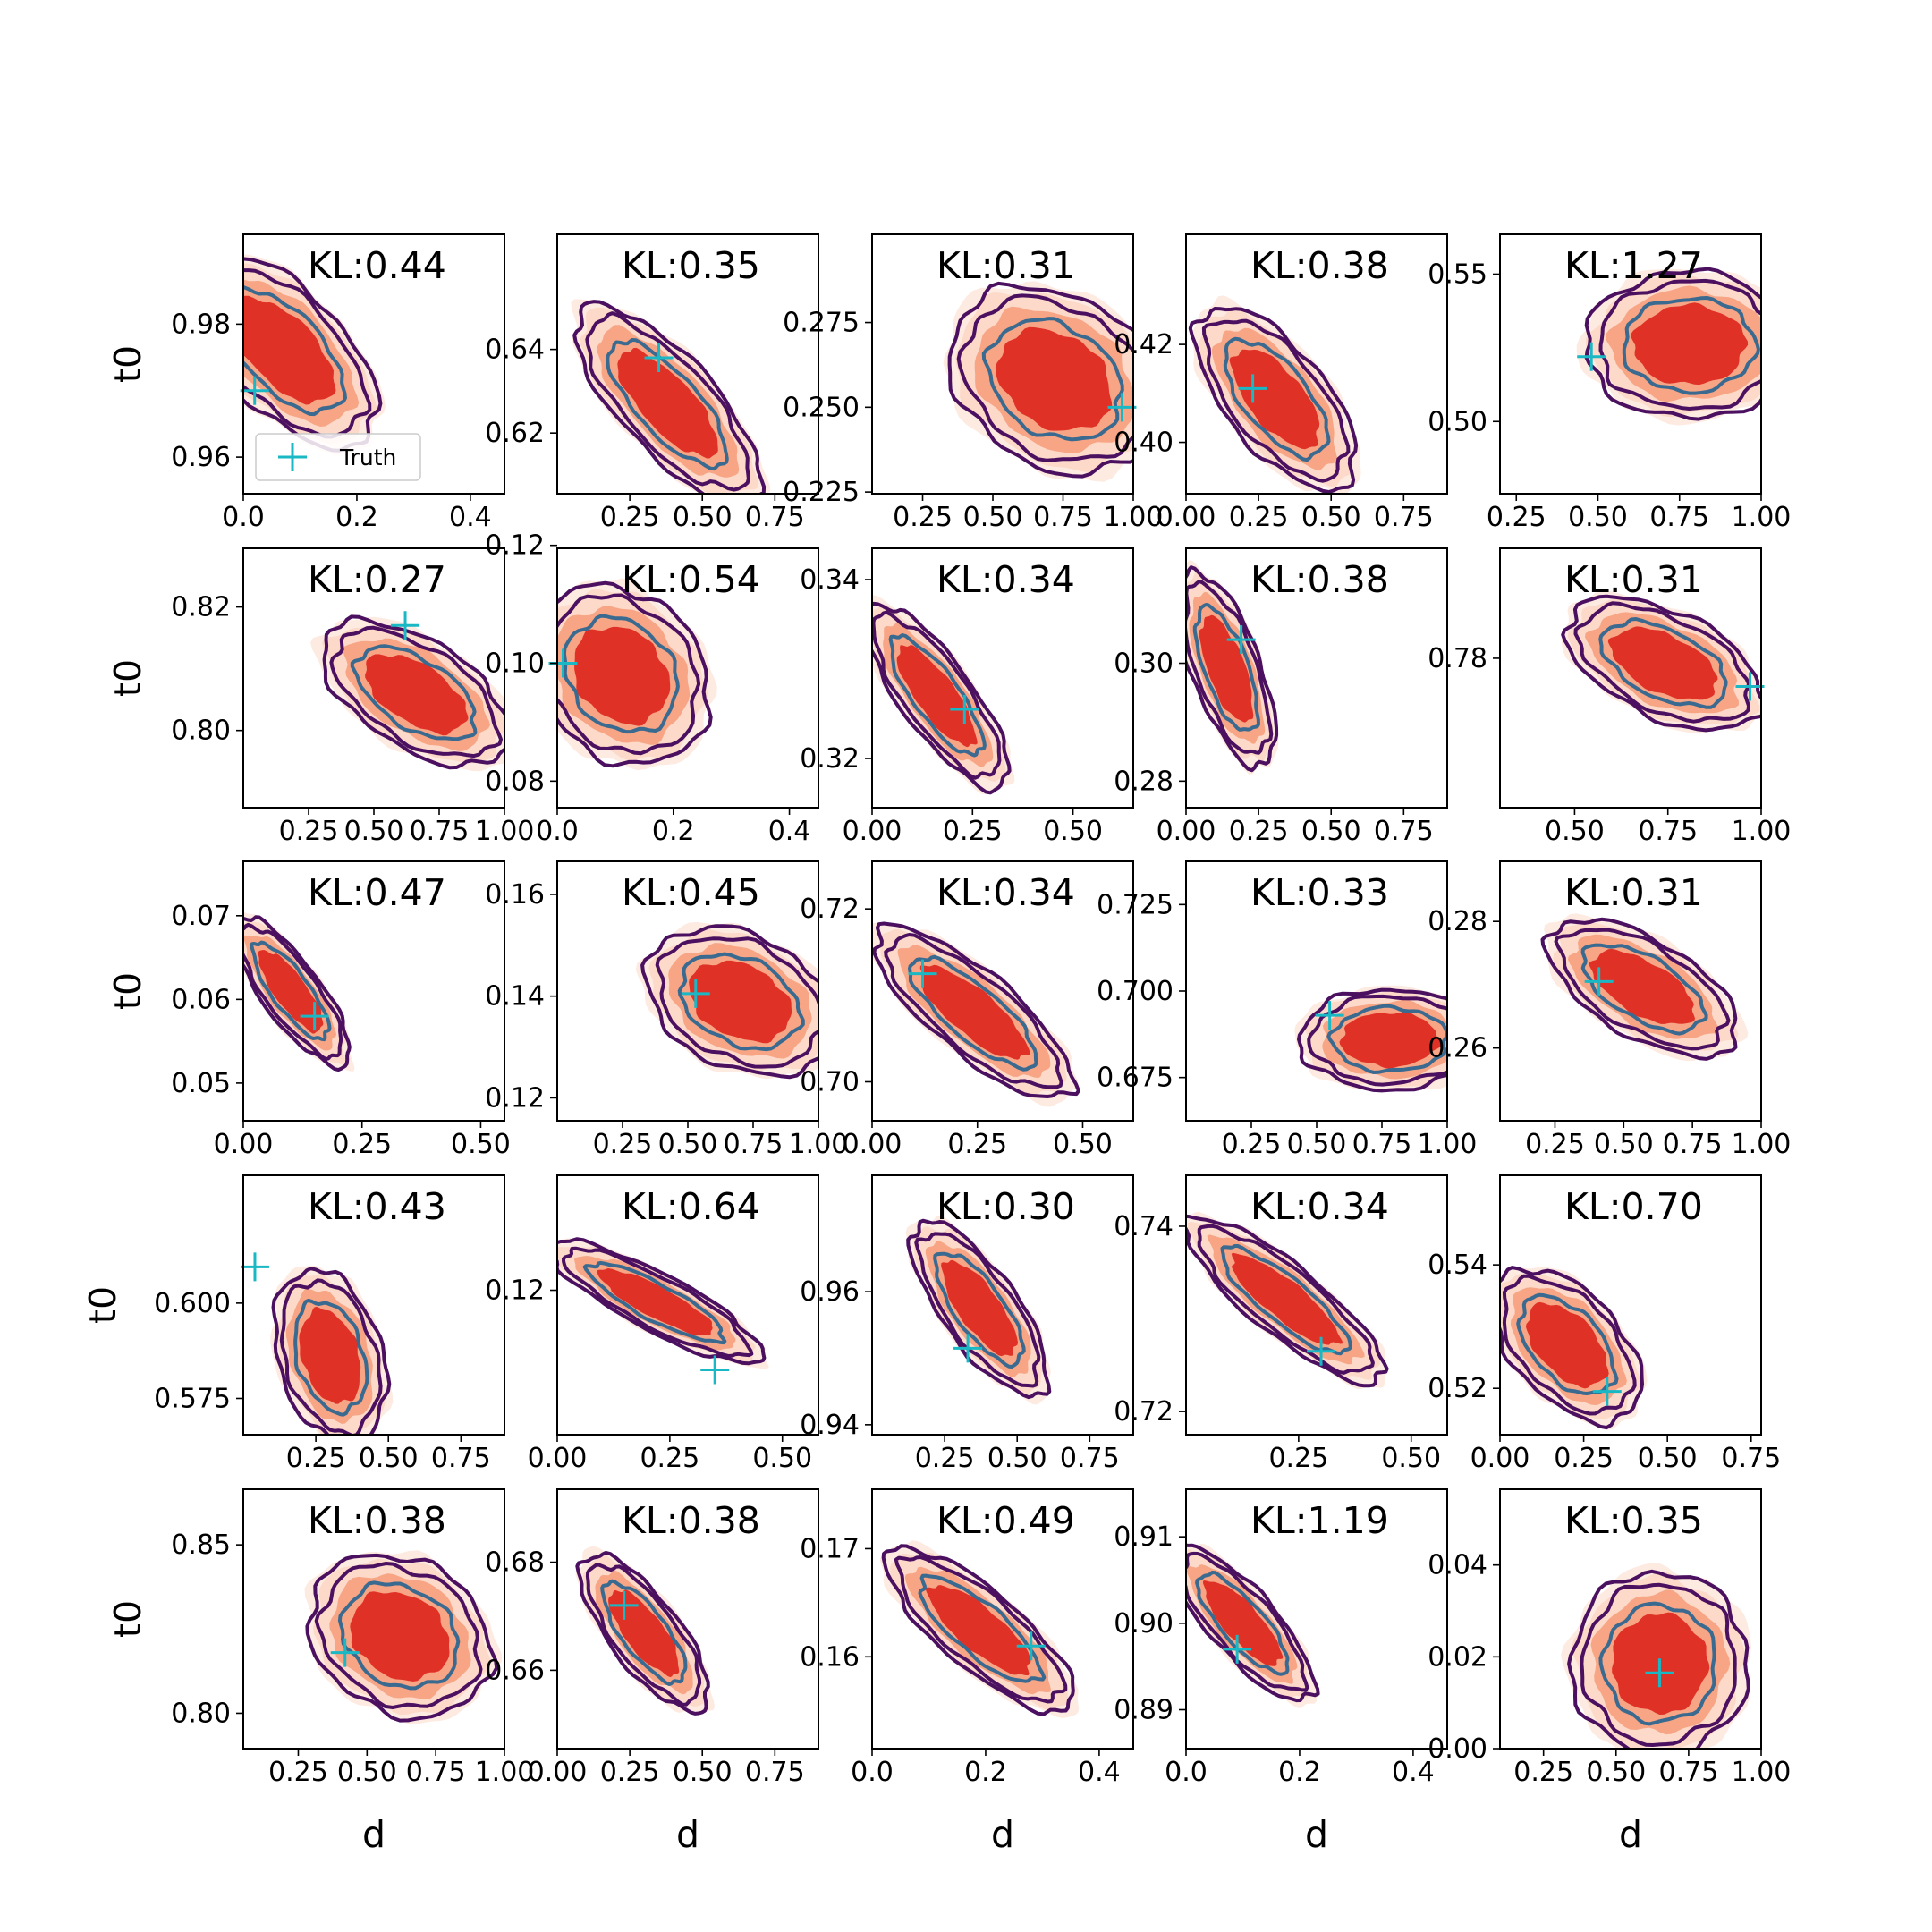  Describe the element at coordinates (377, 265) in the screenshot. I see `kl-annotation: KL:0.44` at that location.